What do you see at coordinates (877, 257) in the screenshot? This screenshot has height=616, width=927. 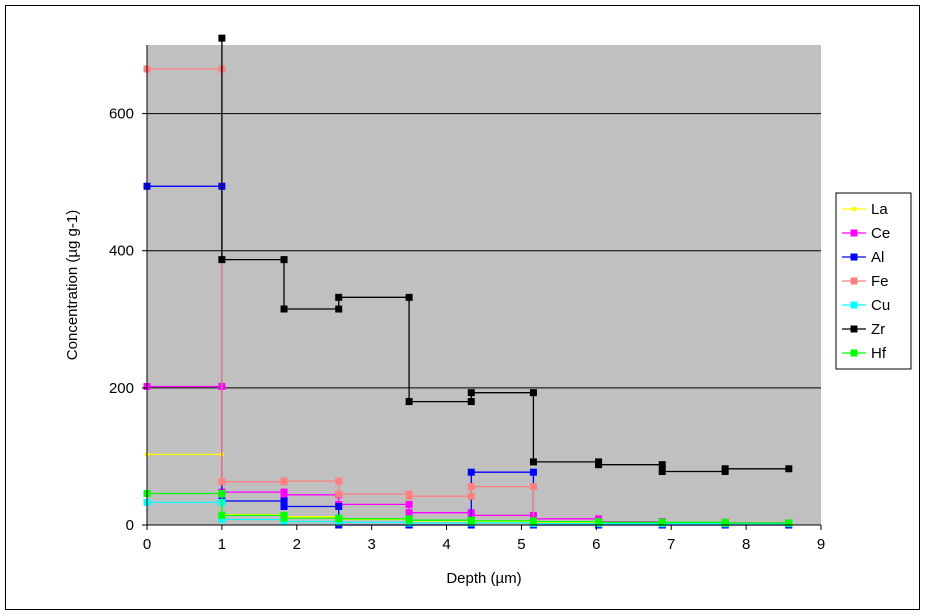 I see `legend-label: Al` at bounding box center [877, 257].